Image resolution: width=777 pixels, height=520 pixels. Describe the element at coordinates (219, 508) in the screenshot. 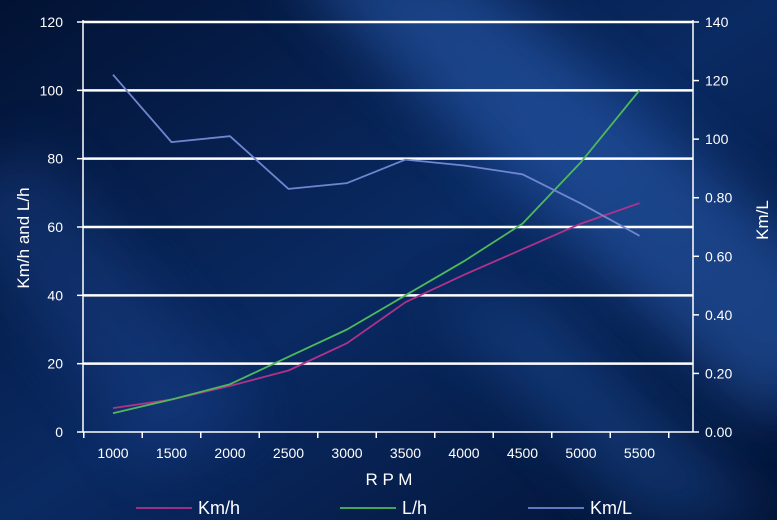

I see `legend-label: Km/h` at that location.